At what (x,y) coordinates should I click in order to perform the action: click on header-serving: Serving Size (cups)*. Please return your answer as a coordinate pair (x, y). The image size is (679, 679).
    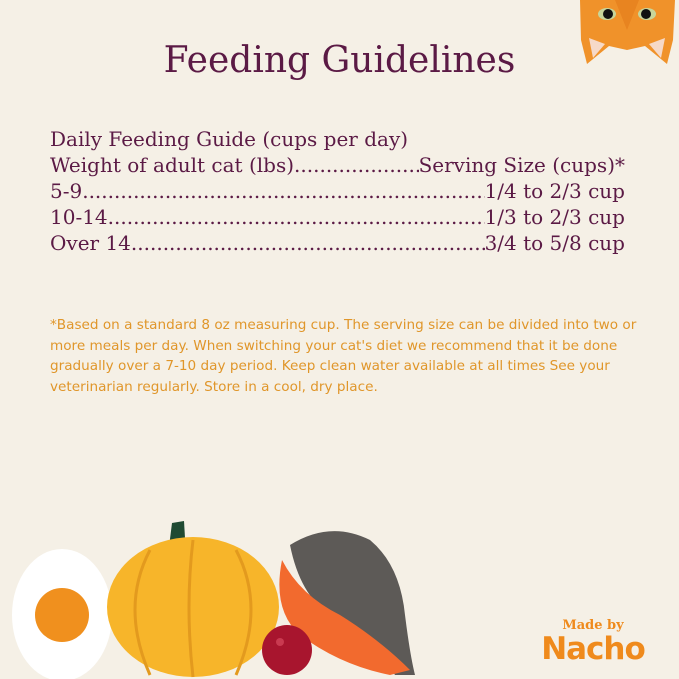
    Looking at the image, I should click on (521, 165).